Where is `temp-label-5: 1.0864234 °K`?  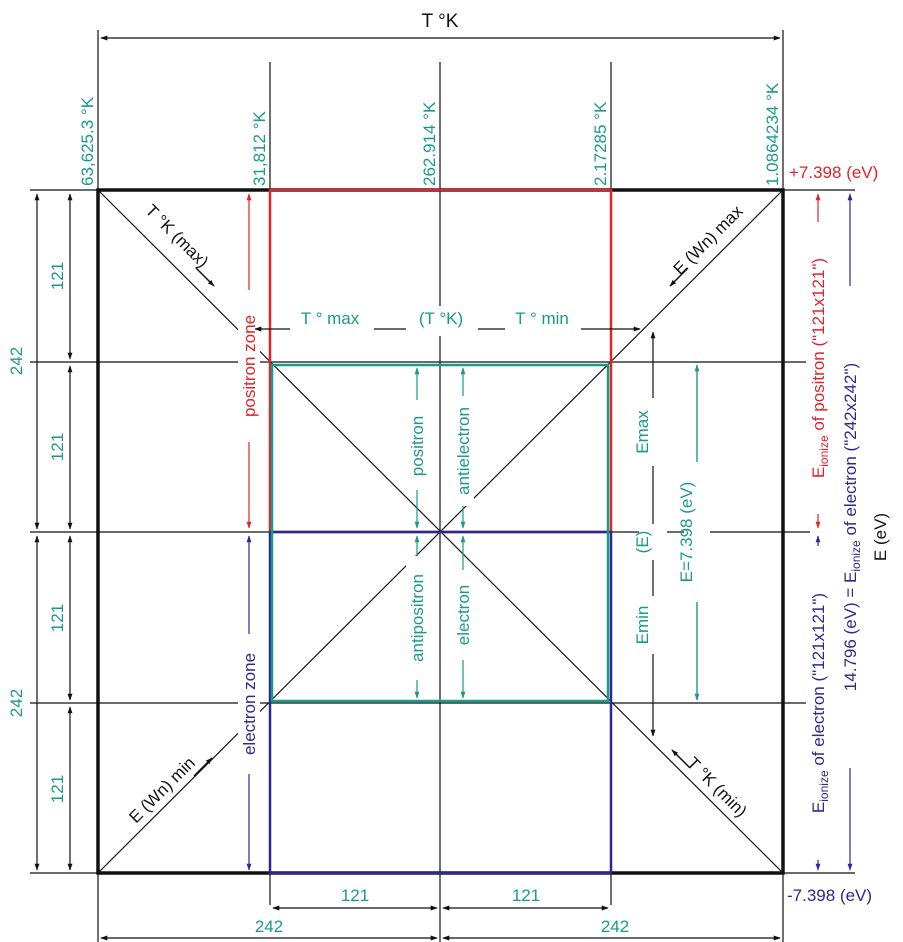
temp-label-5: 1.0864234 °K is located at coordinates (772, 134).